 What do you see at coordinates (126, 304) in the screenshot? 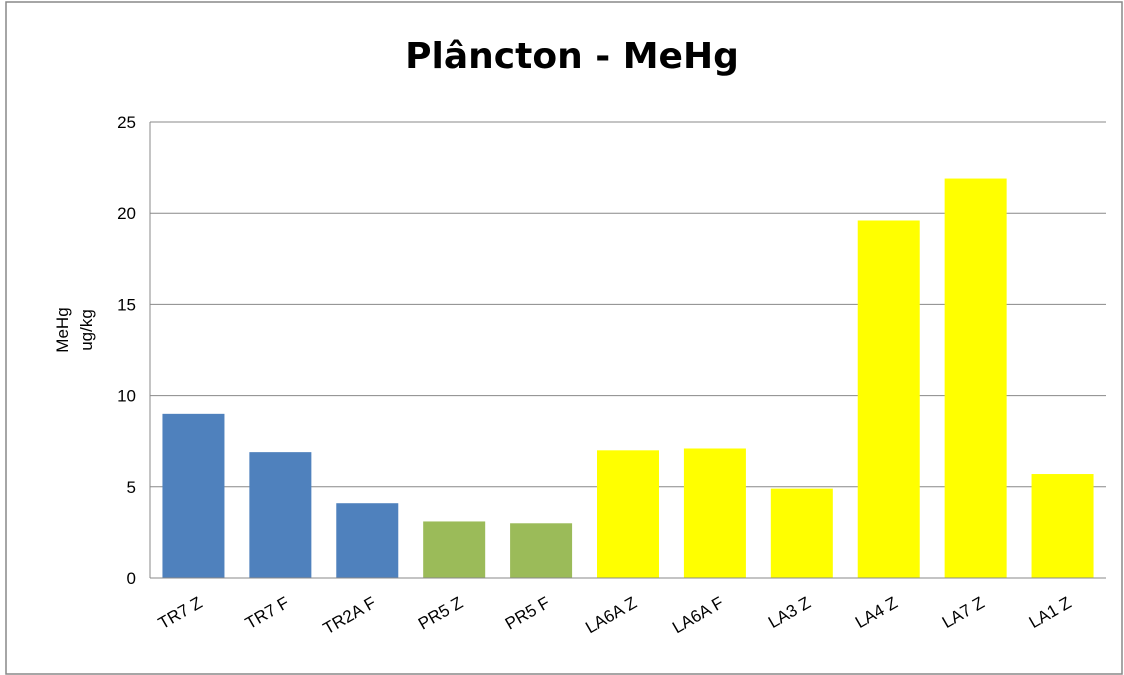
I see `y-tick-label: 15` at bounding box center [126, 304].